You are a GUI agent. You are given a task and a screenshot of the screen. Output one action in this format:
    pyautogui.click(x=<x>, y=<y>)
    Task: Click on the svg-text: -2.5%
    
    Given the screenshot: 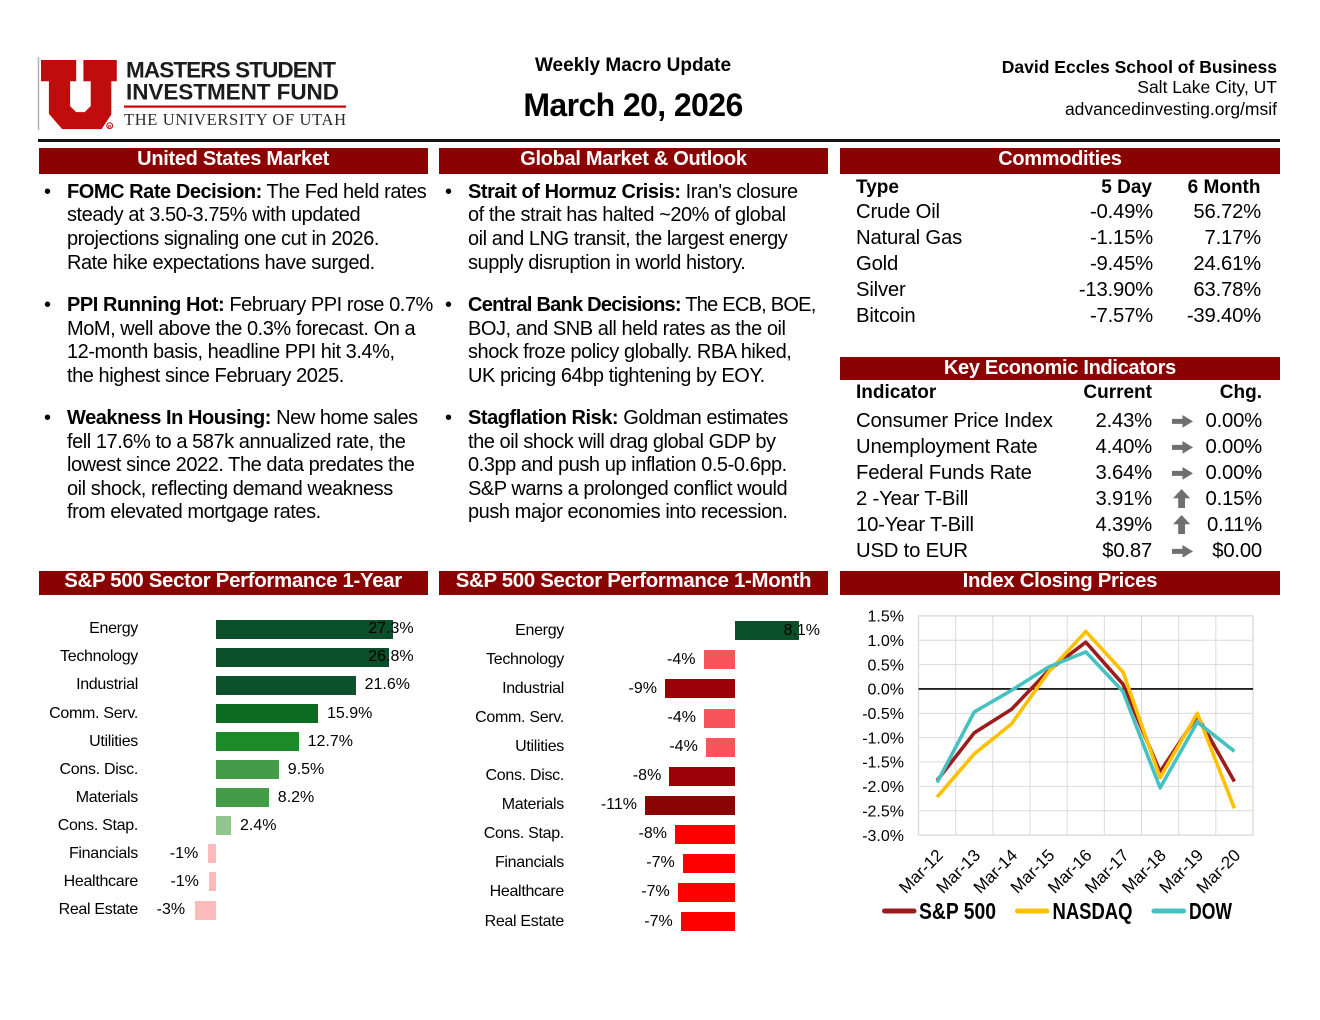 What is the action you would take?
    pyautogui.click(x=883, y=811)
    